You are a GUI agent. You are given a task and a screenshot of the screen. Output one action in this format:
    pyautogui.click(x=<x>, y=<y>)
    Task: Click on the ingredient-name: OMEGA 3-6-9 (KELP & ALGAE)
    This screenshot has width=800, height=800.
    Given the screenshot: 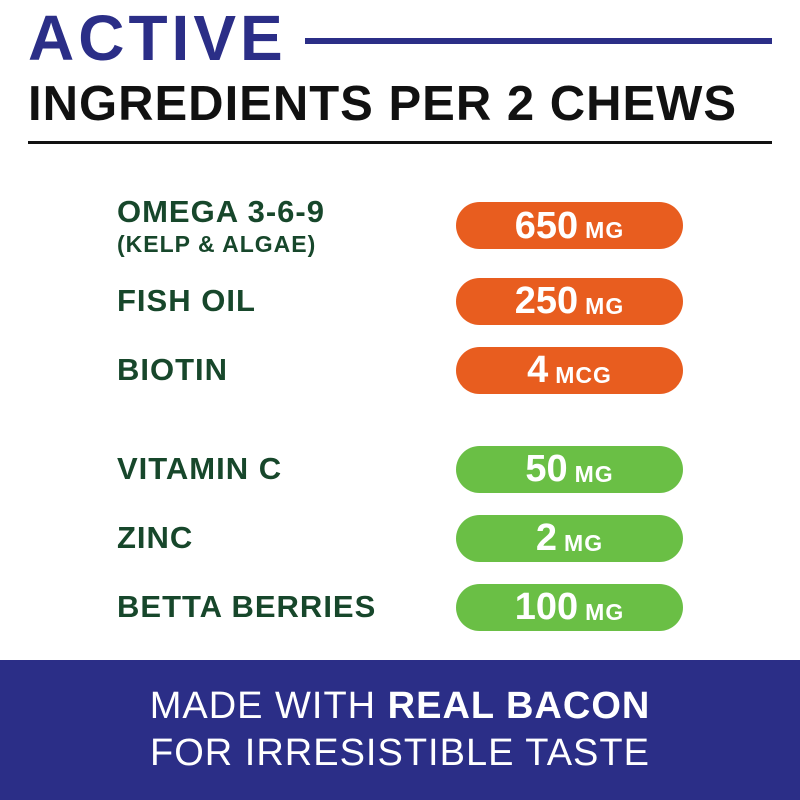 What is the action you would take?
    pyautogui.click(x=221, y=225)
    